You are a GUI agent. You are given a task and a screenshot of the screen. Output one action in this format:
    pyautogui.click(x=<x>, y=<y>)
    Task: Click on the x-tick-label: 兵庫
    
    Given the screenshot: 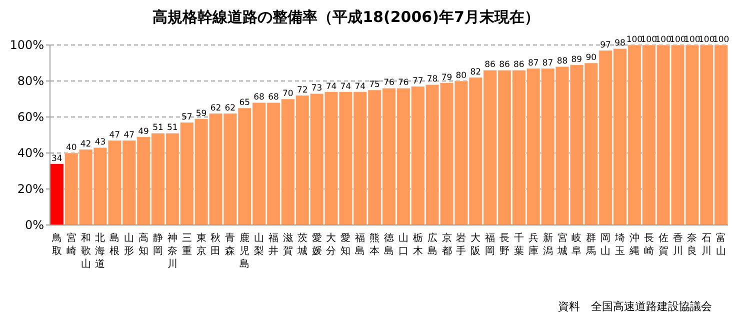 What is the action you would take?
    pyautogui.click(x=533, y=244)
    